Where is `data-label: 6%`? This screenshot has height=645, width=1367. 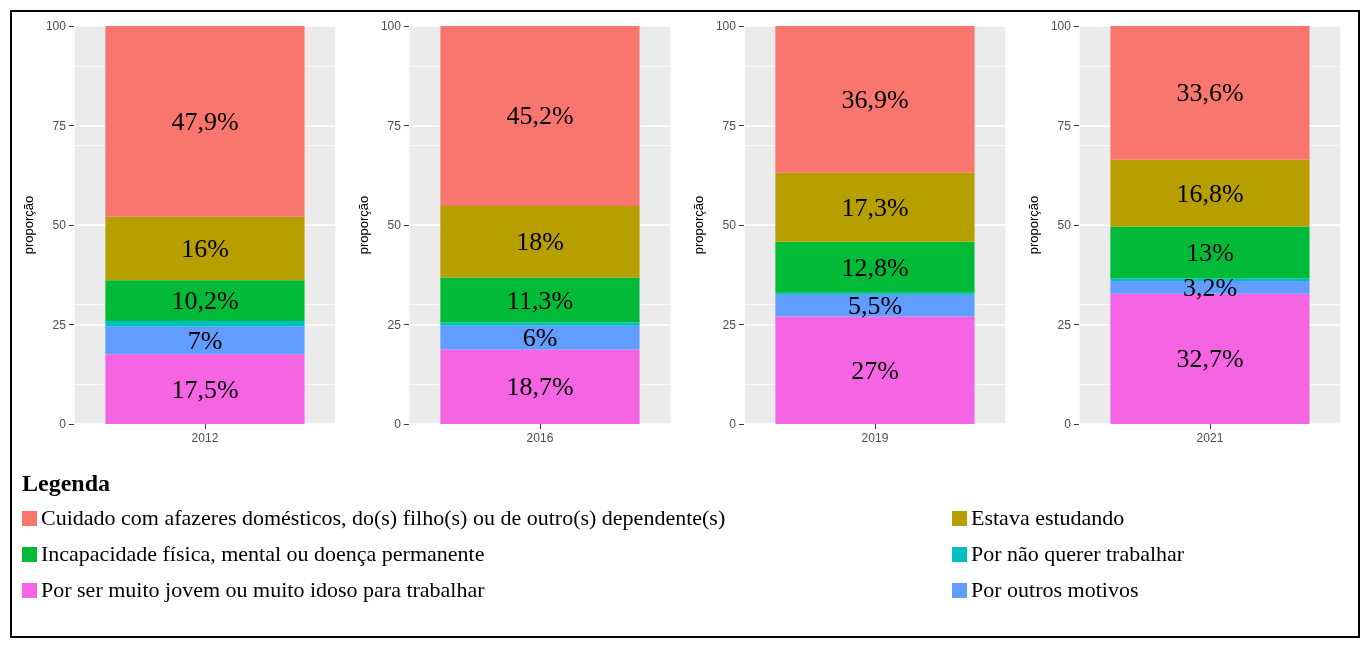
data-label: 6% is located at coordinates (540, 338).